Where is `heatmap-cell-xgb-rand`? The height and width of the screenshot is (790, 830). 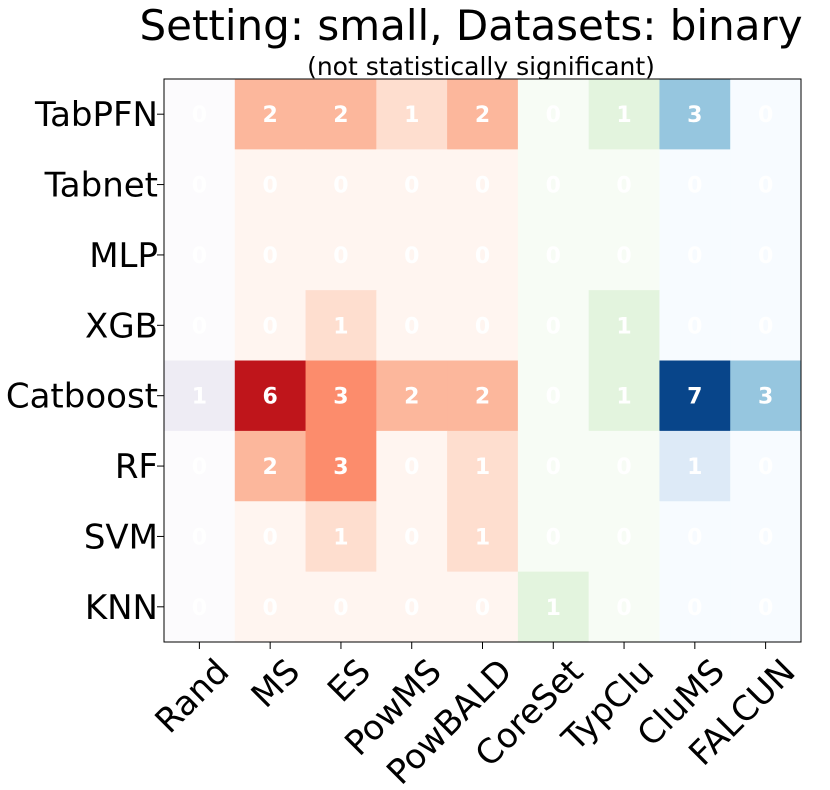 heatmap-cell-xgb-rand is located at coordinates (200, 325).